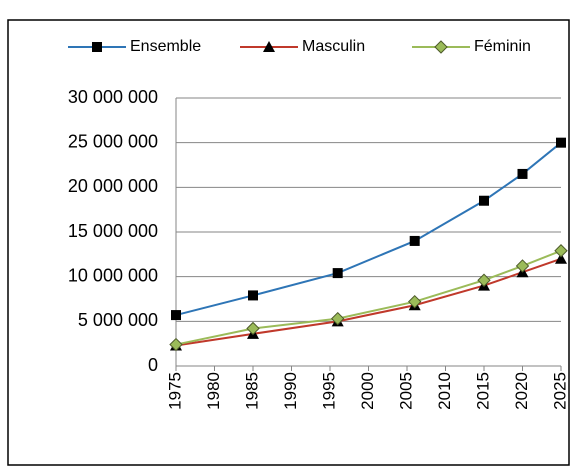 This screenshot has height=466, width=578. Describe the element at coordinates (521, 391) in the screenshot. I see `x-tick-label: 2020` at that location.